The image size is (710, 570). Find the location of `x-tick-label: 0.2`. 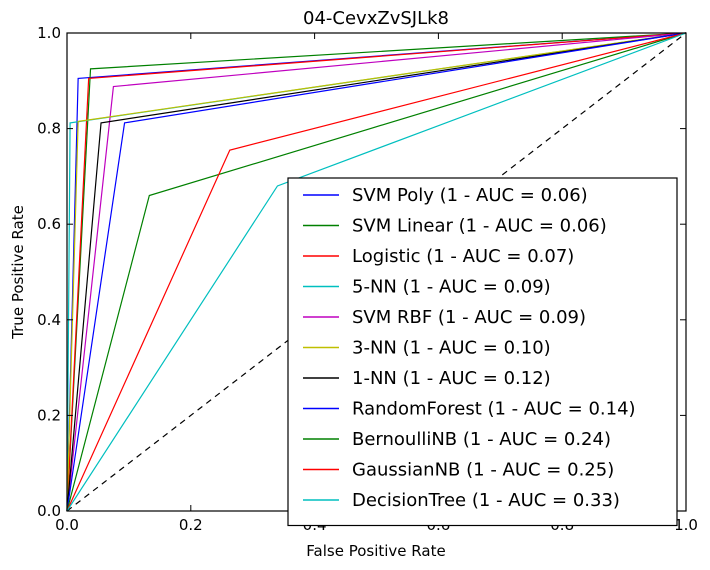

x-tick-label: 0.2 is located at coordinates (191, 525).